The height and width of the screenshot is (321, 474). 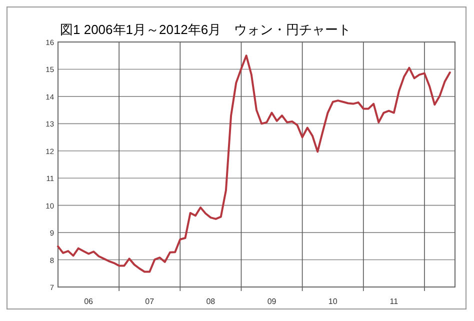 I want to click on x-tick-label: 10, so click(x=333, y=301).